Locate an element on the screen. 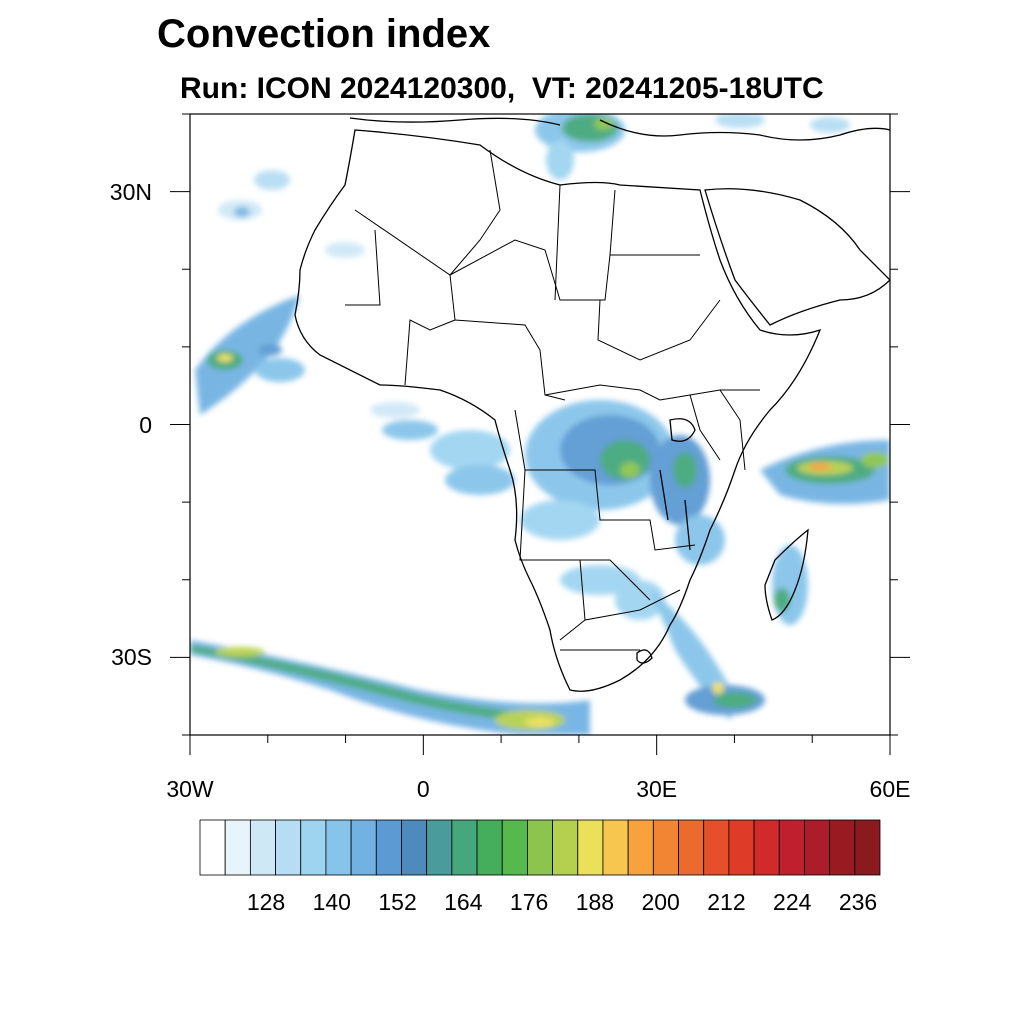 The width and height of the screenshot is (1024, 1024). colorbar-tick-label: 152 is located at coordinates (397, 902).